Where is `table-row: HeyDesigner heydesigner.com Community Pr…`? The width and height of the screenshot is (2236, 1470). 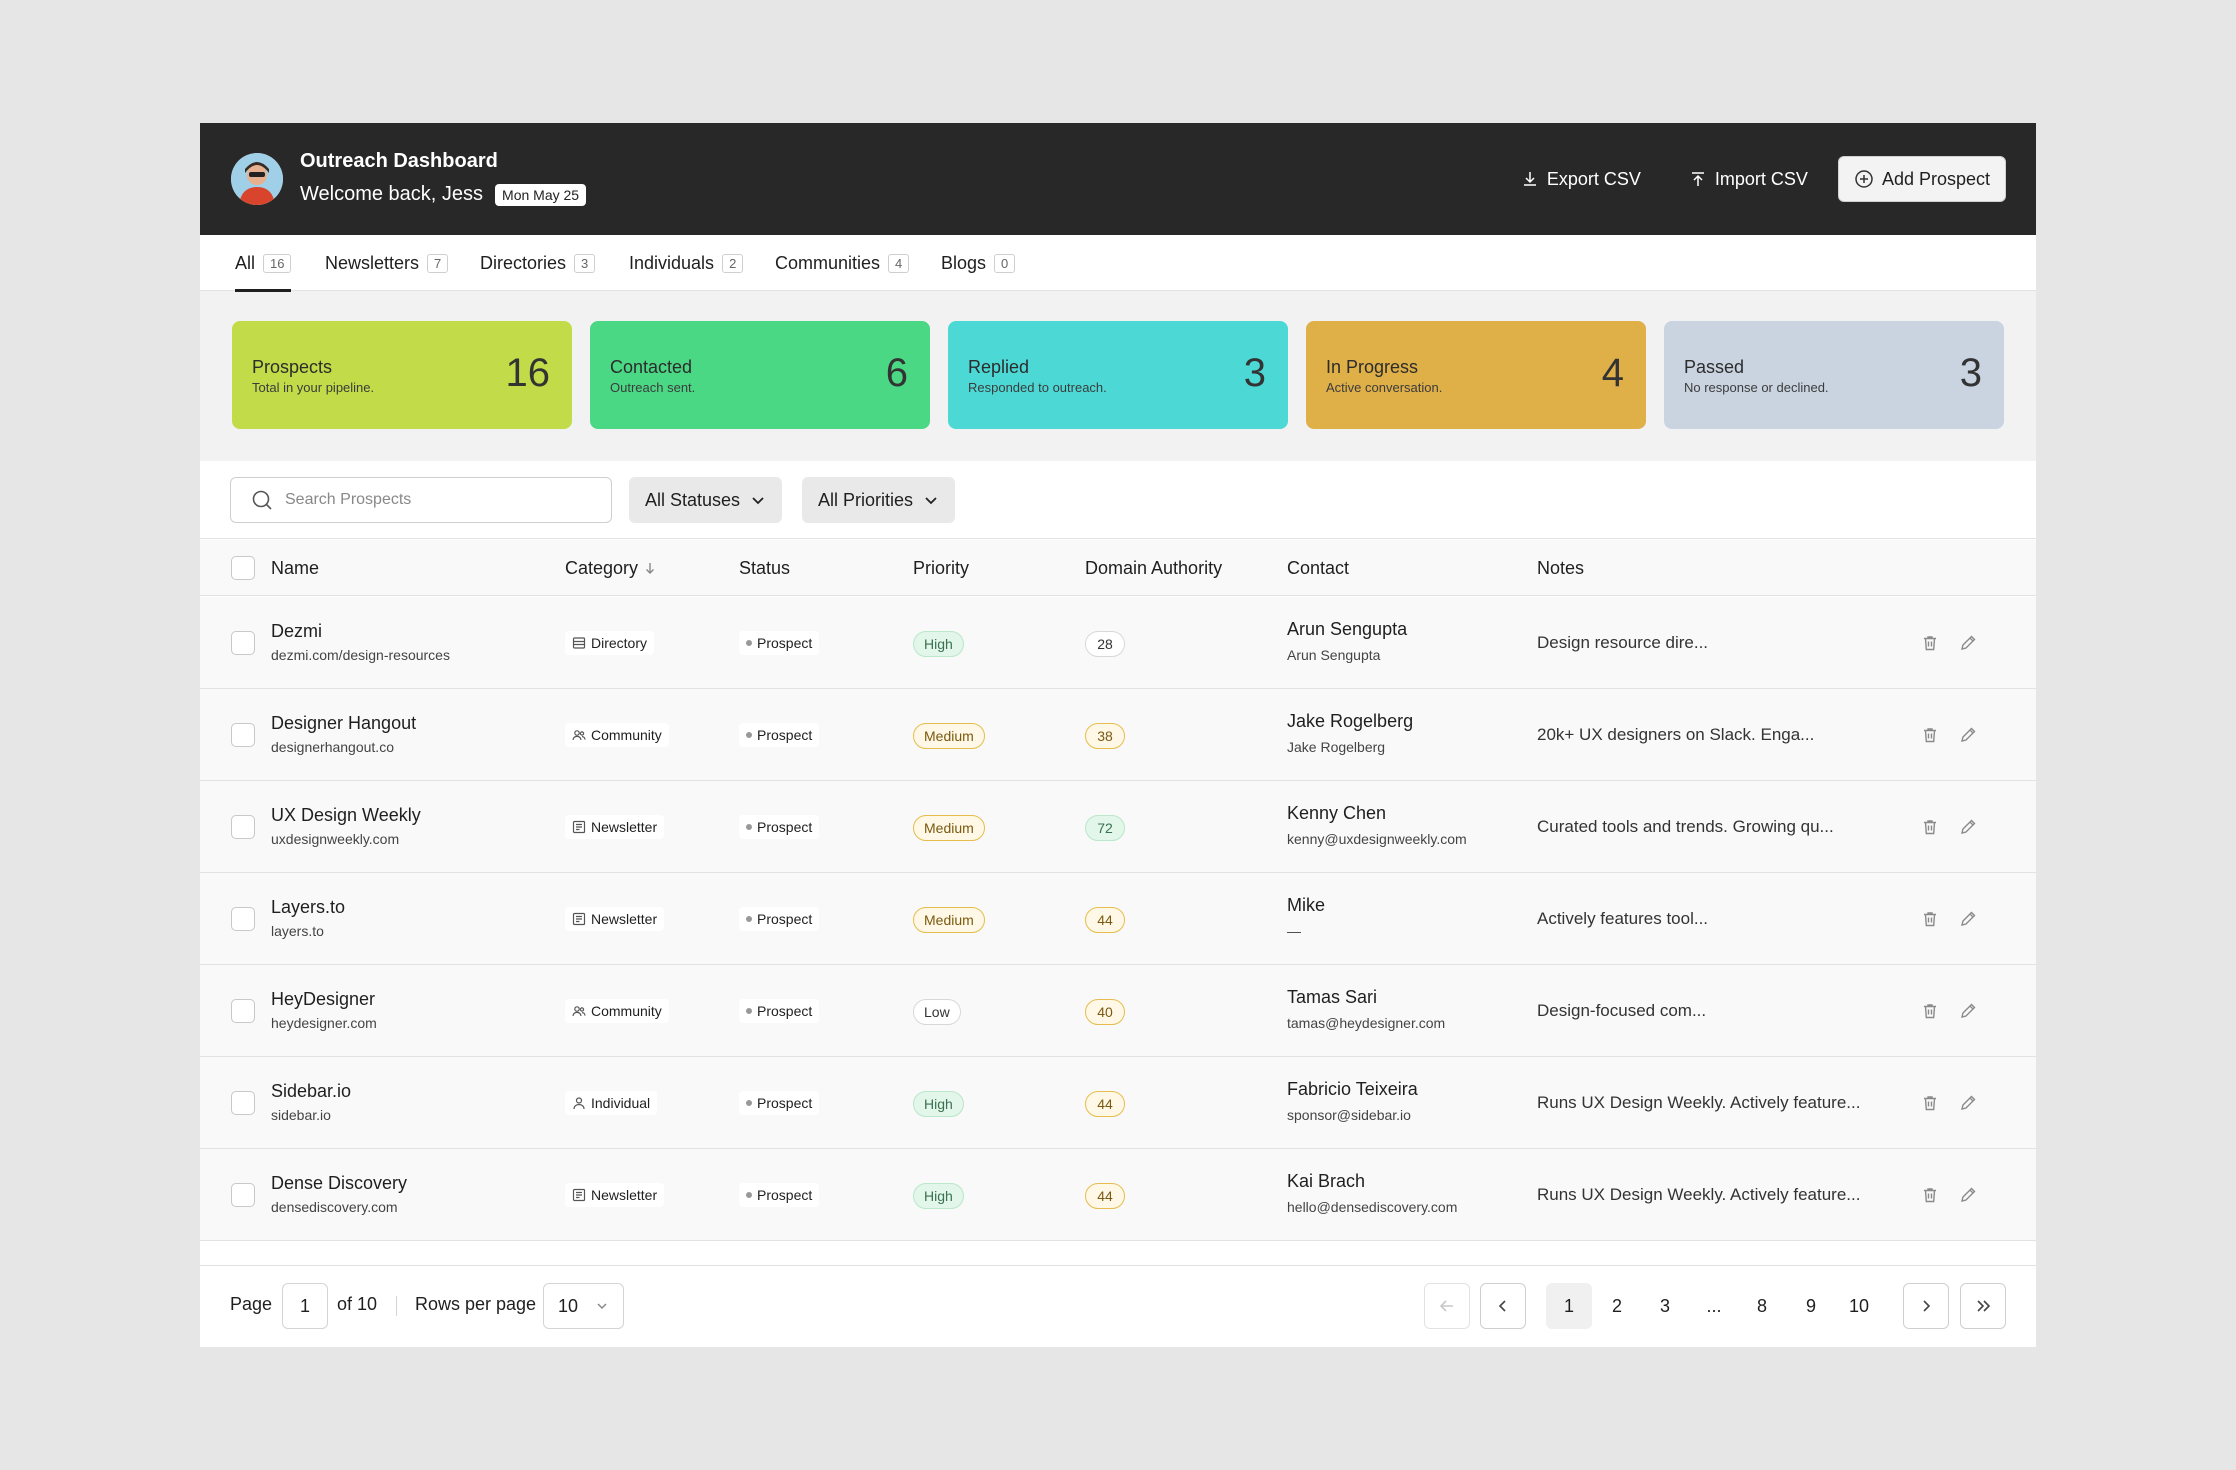 table-row: HeyDesigner heydesigner.com Community Pr… is located at coordinates (1118, 1011).